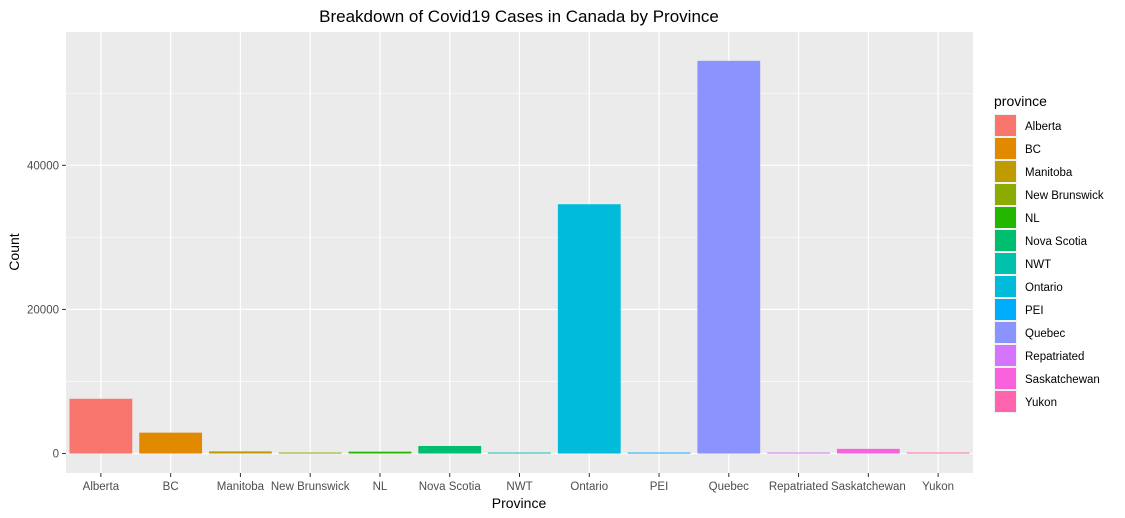 This screenshot has width=1125, height=518. What do you see at coordinates (1032, 219) in the screenshot?
I see `legend-label: NL` at bounding box center [1032, 219].